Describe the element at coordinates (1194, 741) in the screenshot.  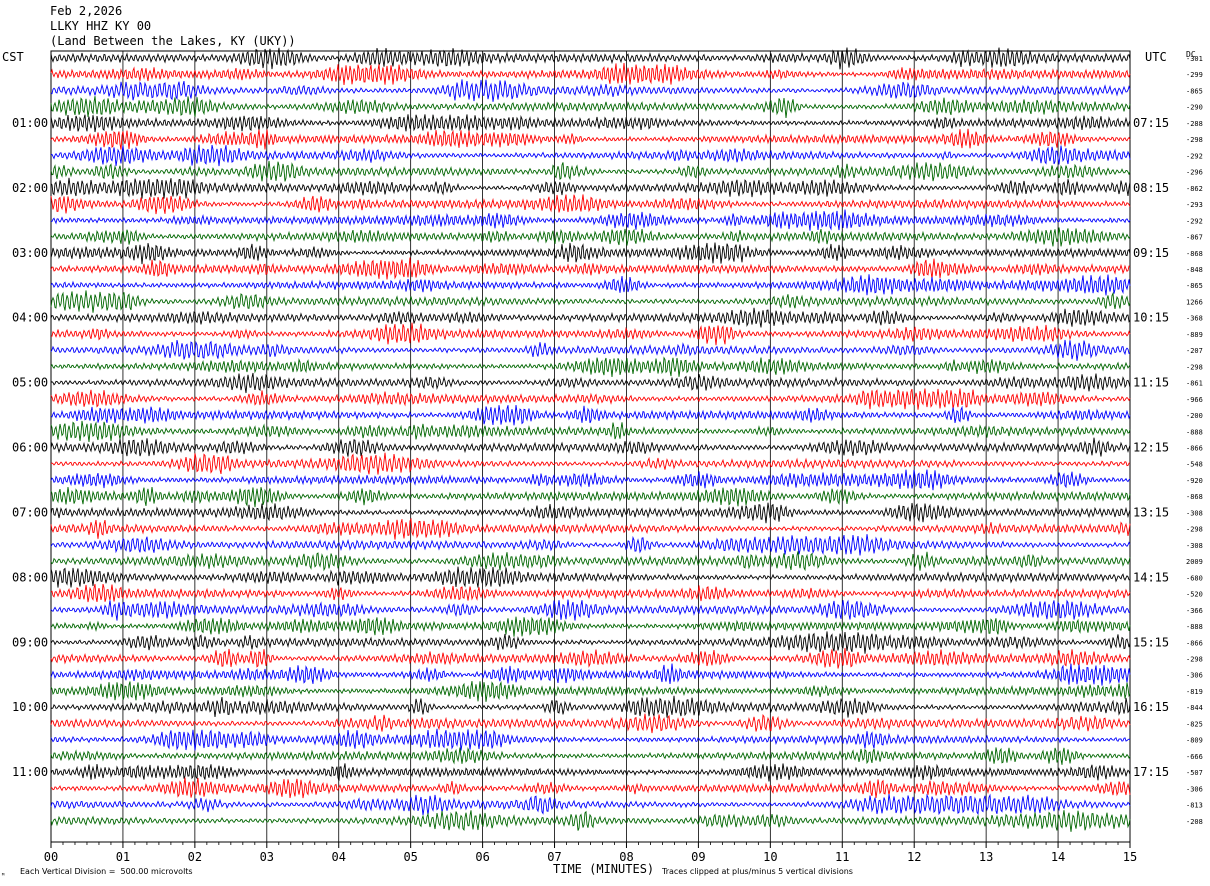
I see `dc-offset-value: -809` at that location.